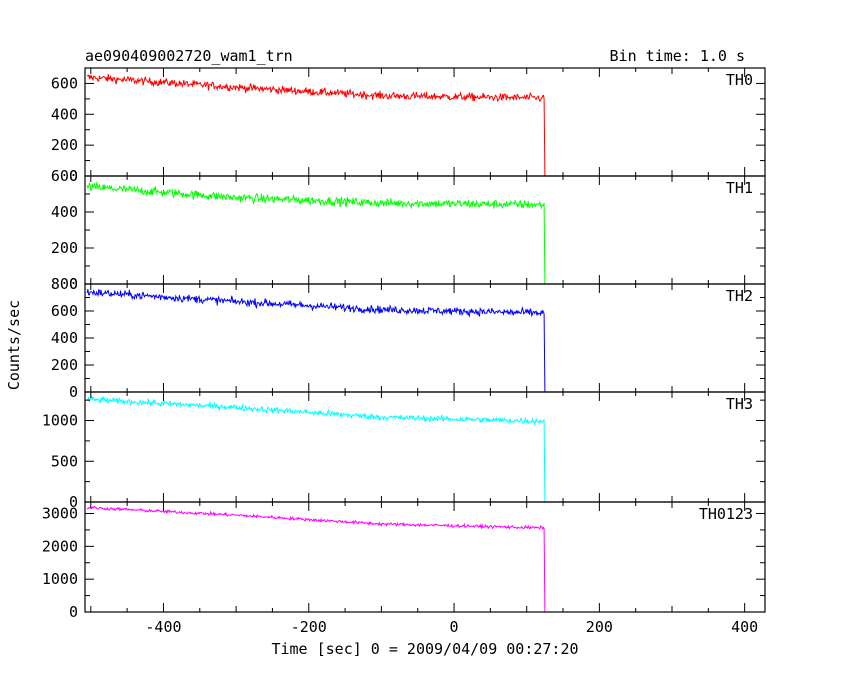  I want to click on series-name-label: TH2, so click(739, 296).